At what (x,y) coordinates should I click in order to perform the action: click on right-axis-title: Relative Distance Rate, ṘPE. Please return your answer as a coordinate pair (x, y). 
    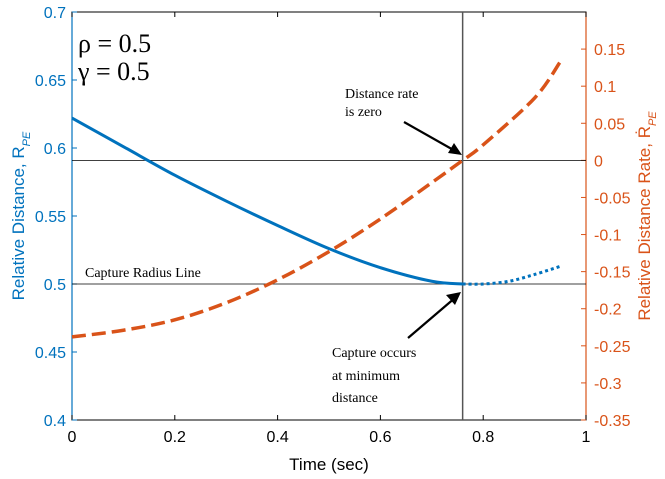
    Looking at the image, I should click on (647, 216).